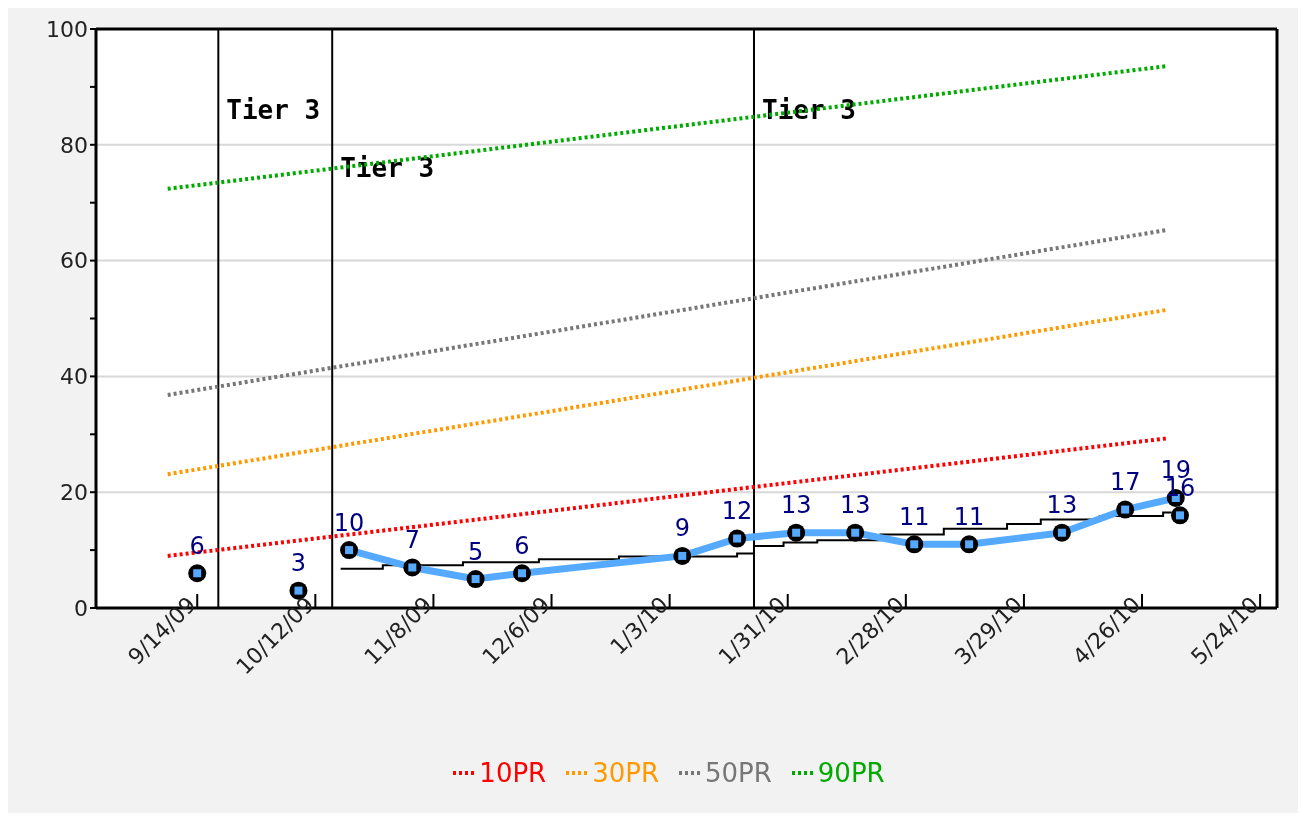 Image resolution: width=1302 pixels, height=818 pixels. What do you see at coordinates (349, 522) in the screenshot?
I see `data-label: 10` at bounding box center [349, 522].